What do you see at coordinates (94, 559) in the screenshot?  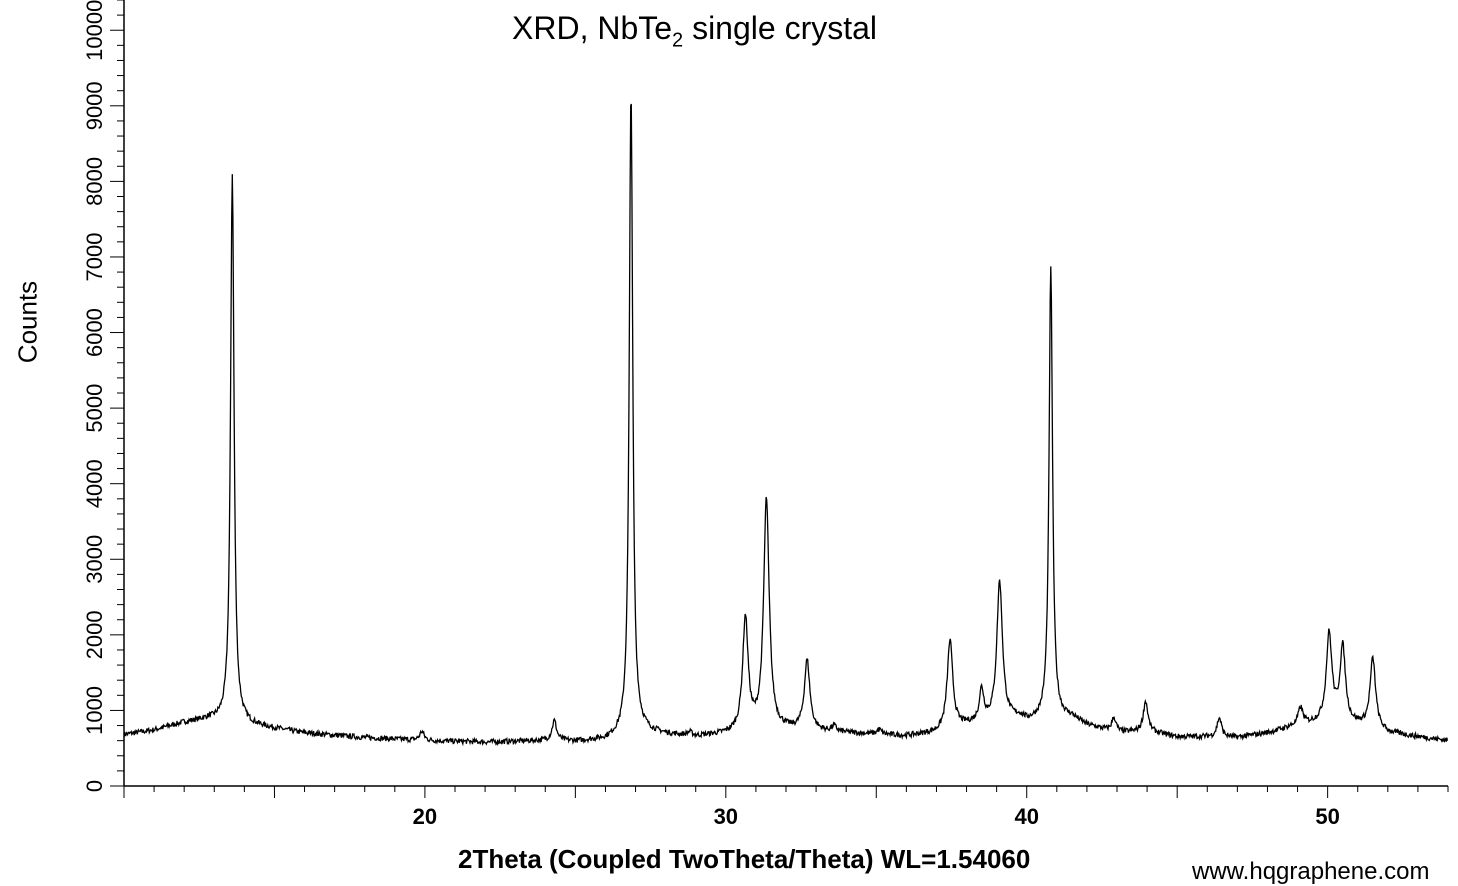 I see `y-tick-label: 3000` at bounding box center [94, 559].